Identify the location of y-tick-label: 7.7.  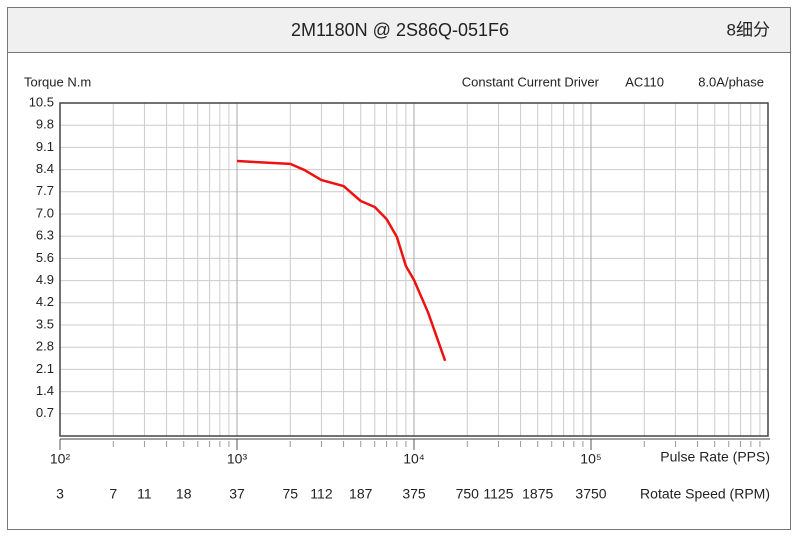
(45, 190).